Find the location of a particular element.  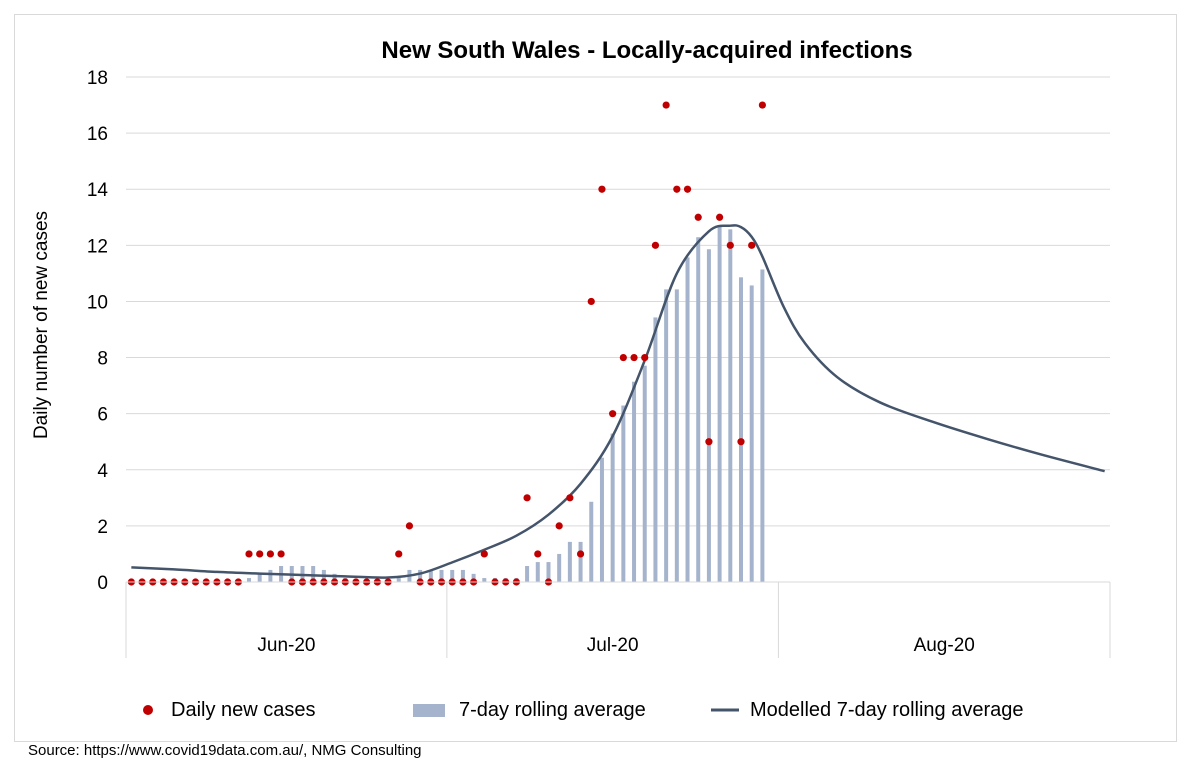

legend-label-modelled: Modelled 7-day rolling average is located at coordinates (887, 710).